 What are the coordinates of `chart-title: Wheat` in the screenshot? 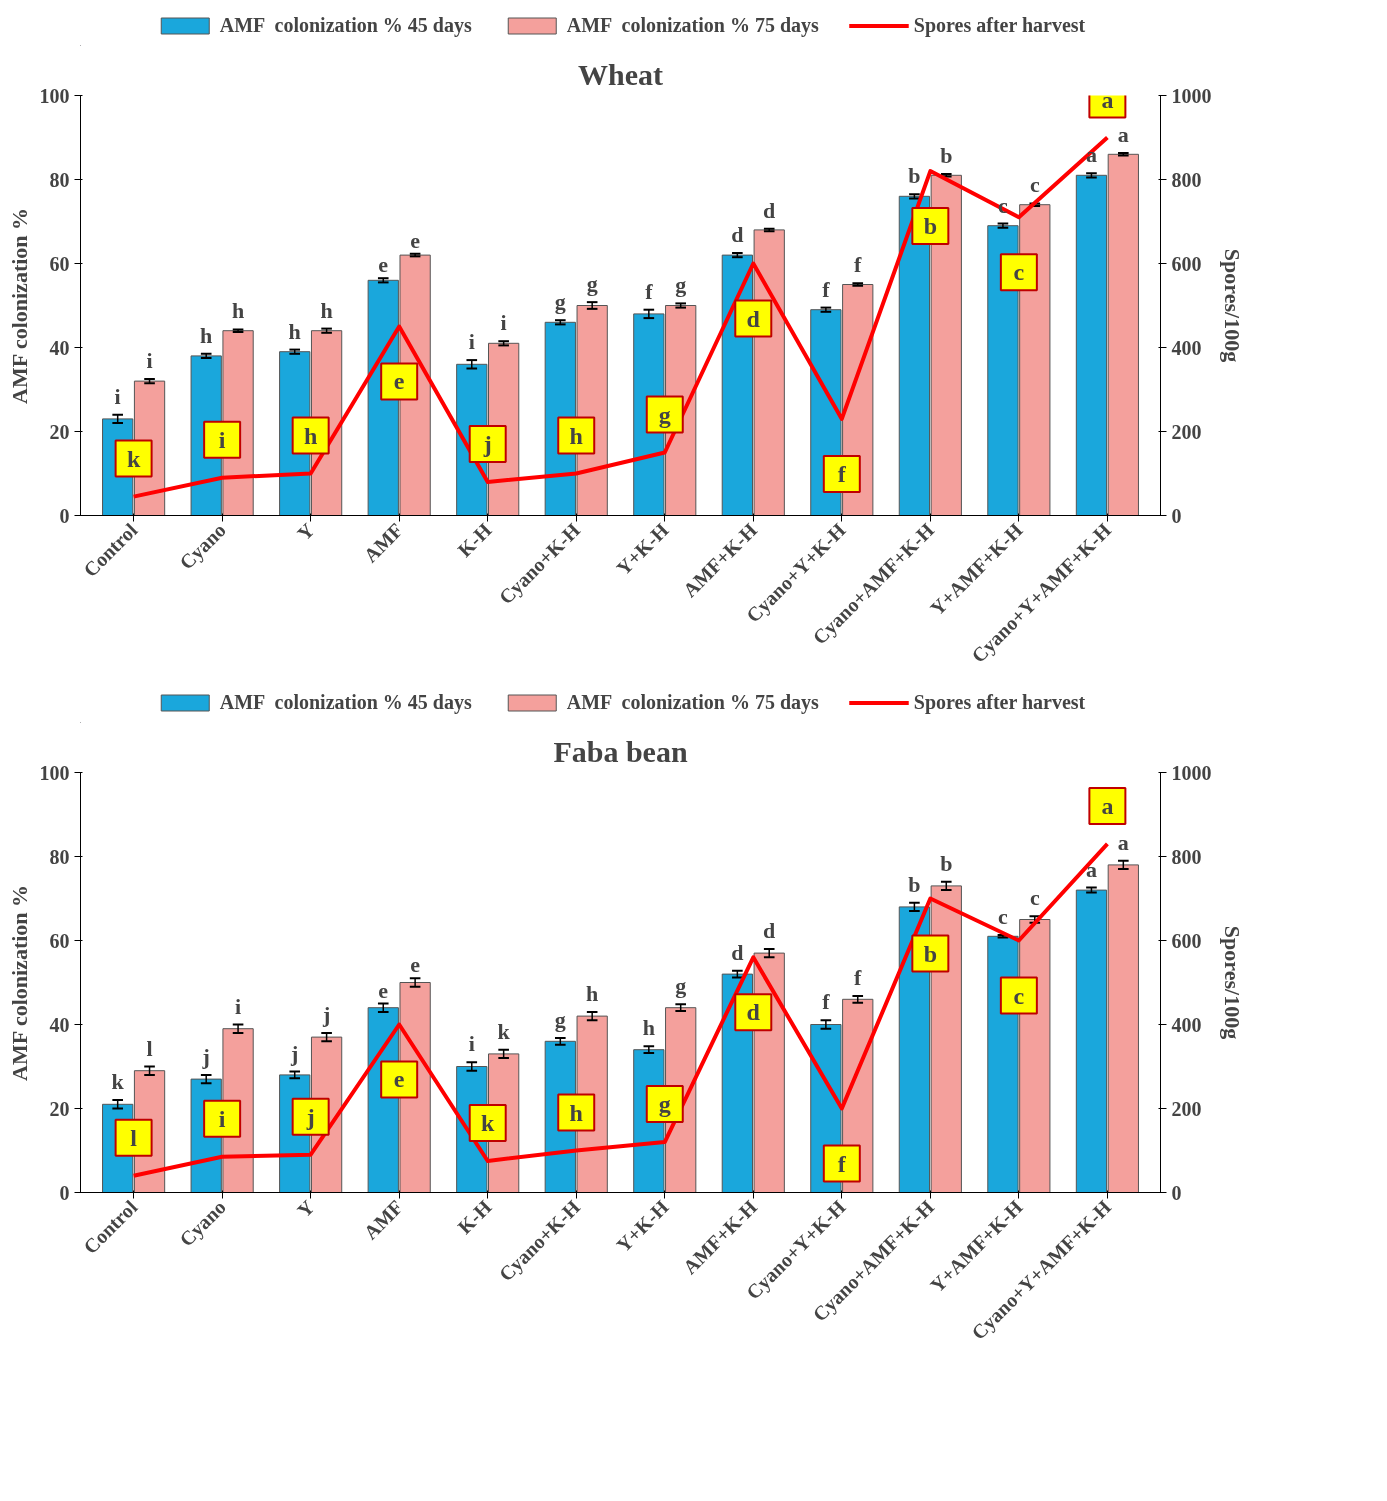 It's located at (620, 74).